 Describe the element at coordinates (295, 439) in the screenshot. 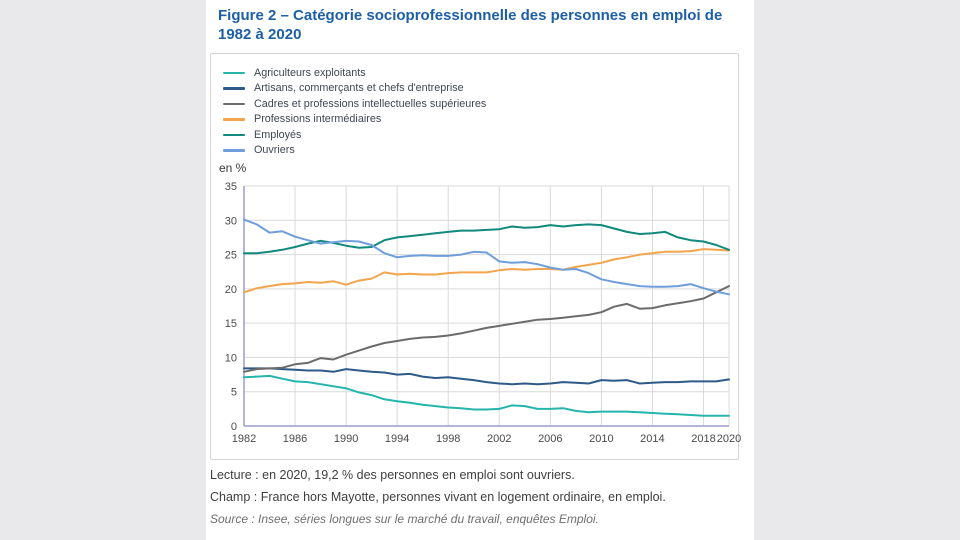

I see `x-tick-label: 1986` at that location.